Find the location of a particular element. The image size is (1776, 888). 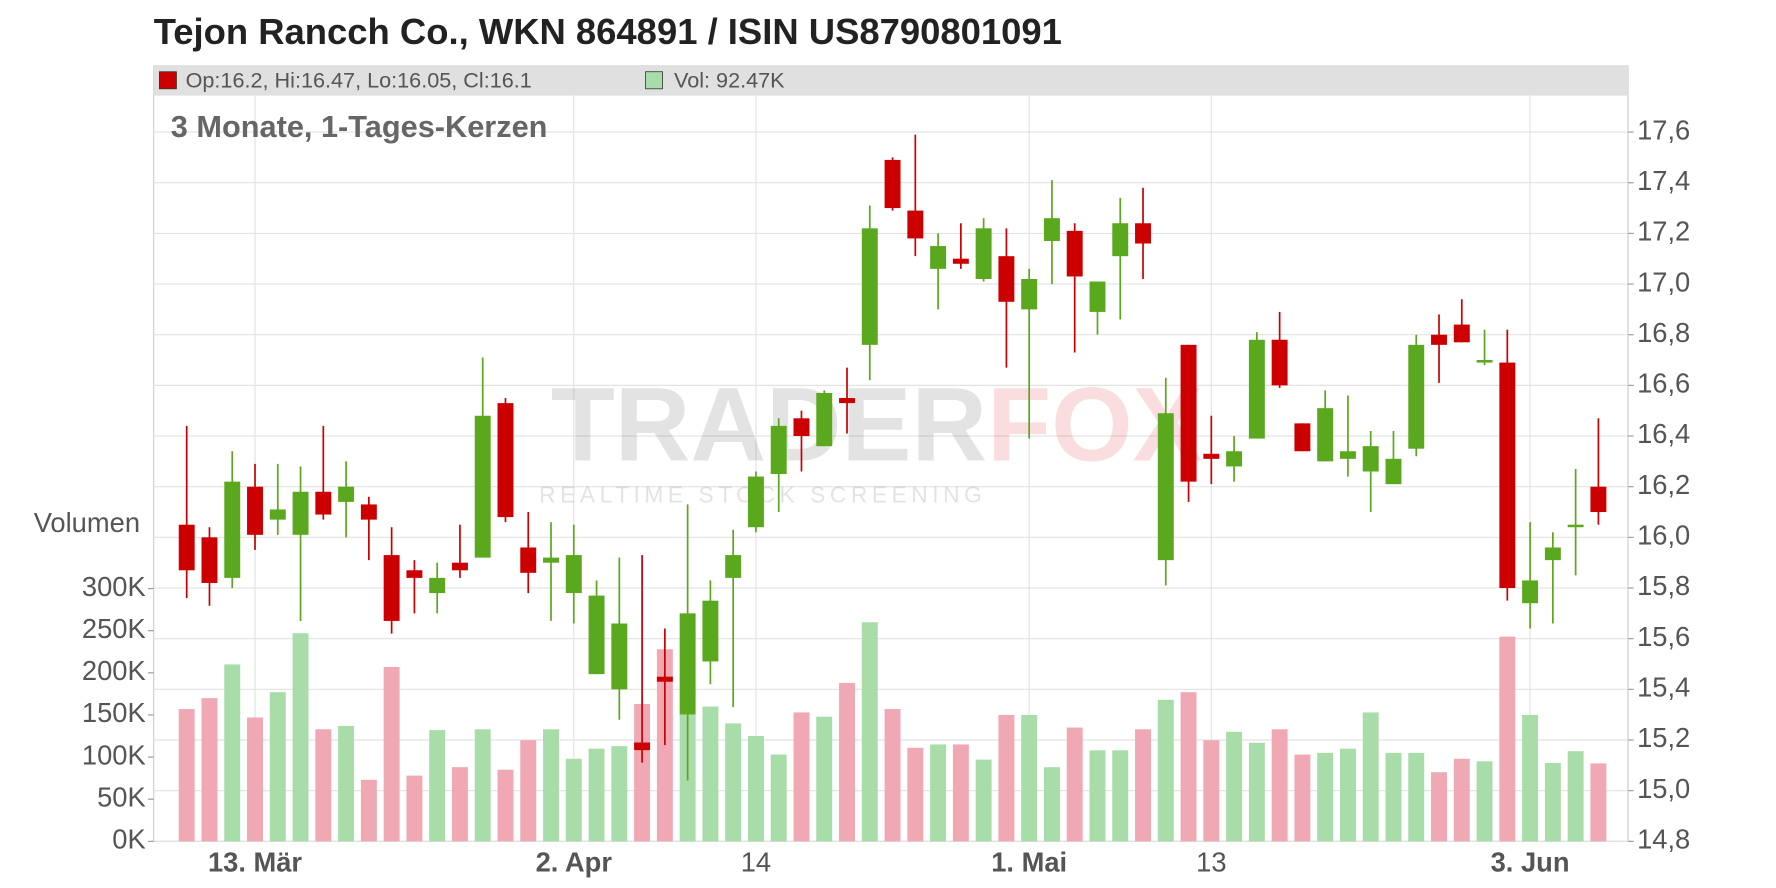

header-volume: Vol: 92.47K is located at coordinates (729, 80).